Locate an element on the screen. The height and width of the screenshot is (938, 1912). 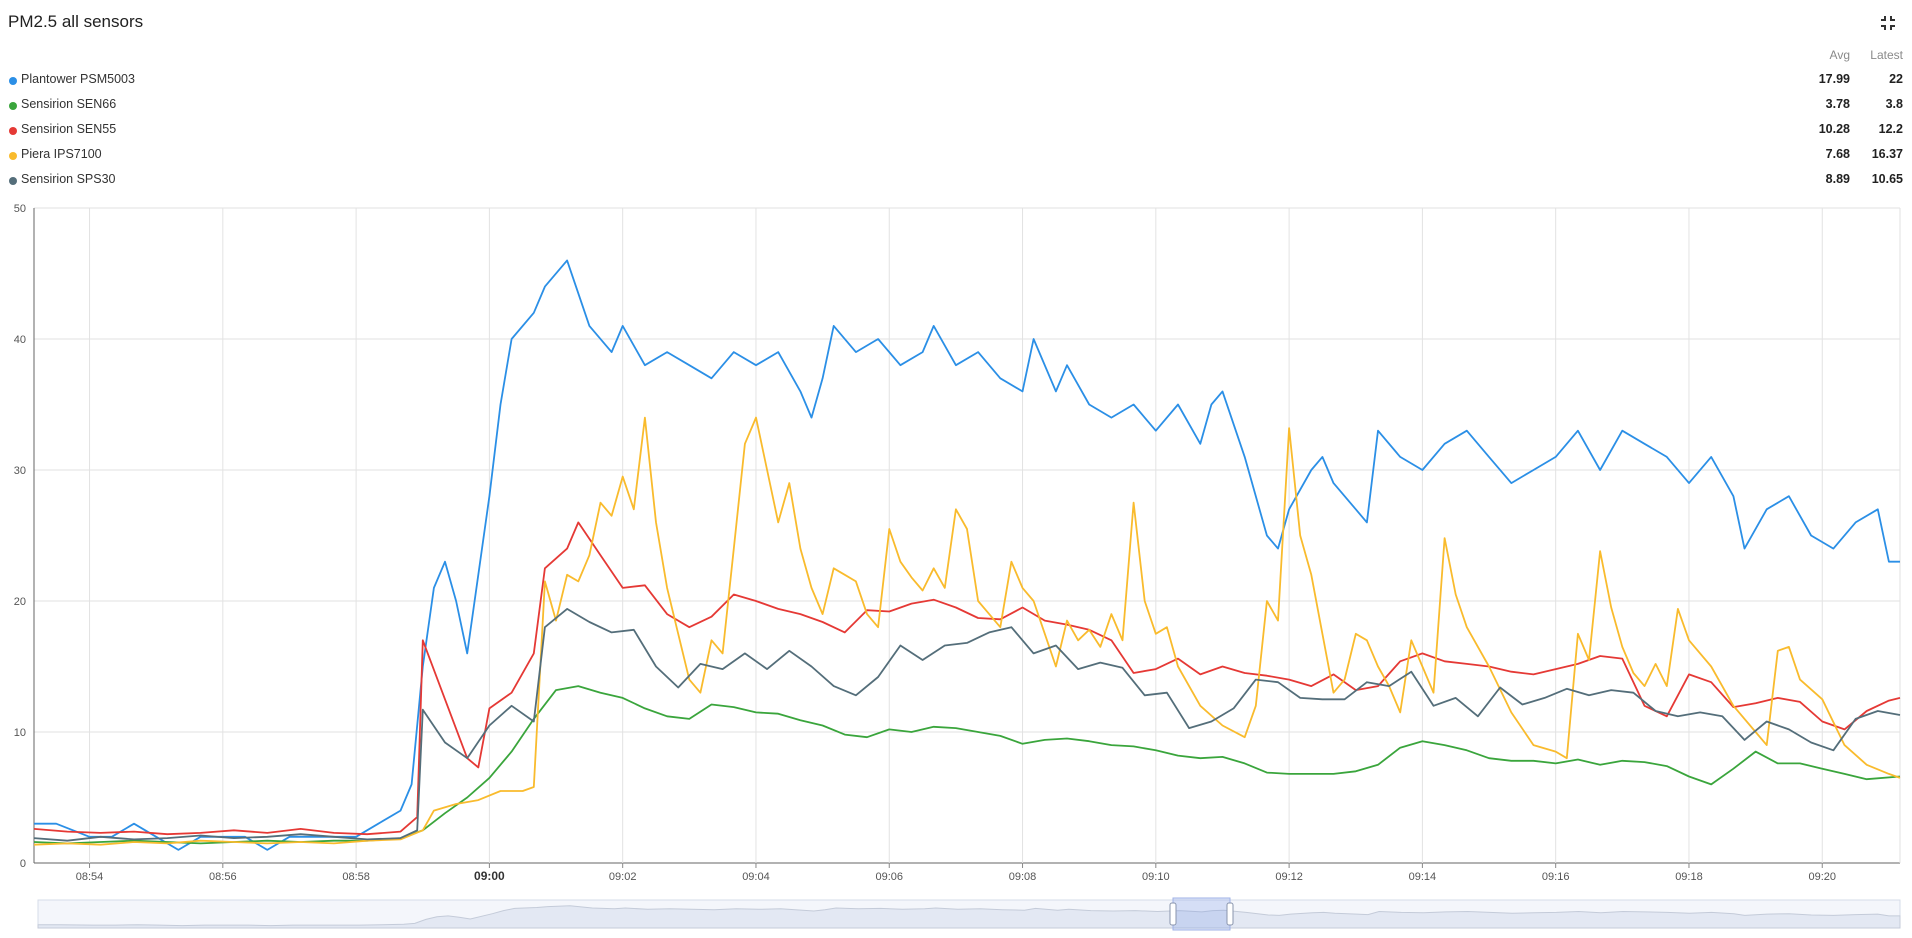
fullscreen-exit-icon is located at coordinates (1888, 23).